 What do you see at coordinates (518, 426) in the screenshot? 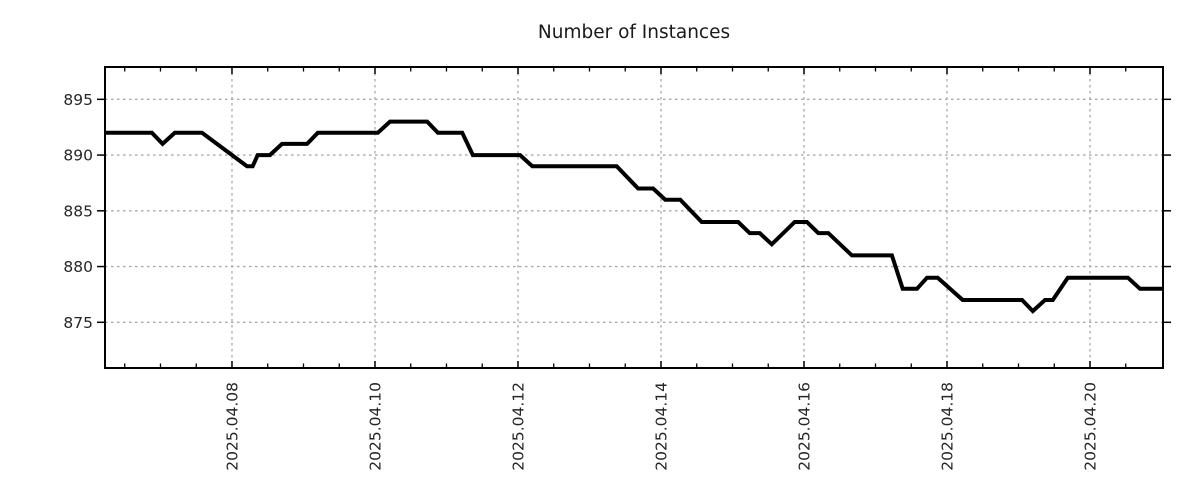
I see `x-tick-label: 2025.04.12` at bounding box center [518, 426].